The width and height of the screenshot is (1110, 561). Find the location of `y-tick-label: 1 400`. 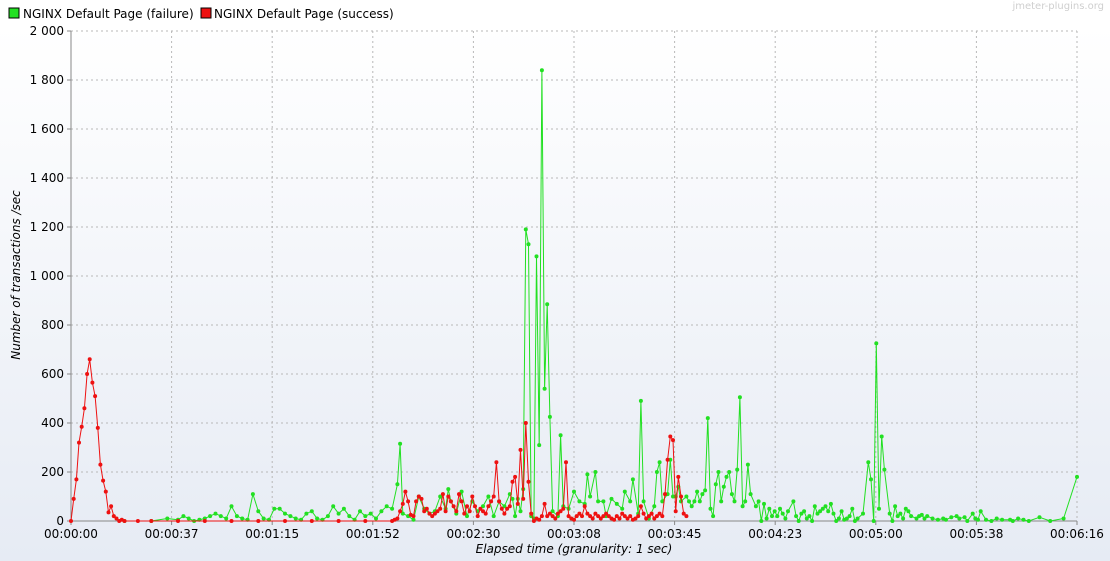

y-tick-label: 1 400 is located at coordinates (47, 178).